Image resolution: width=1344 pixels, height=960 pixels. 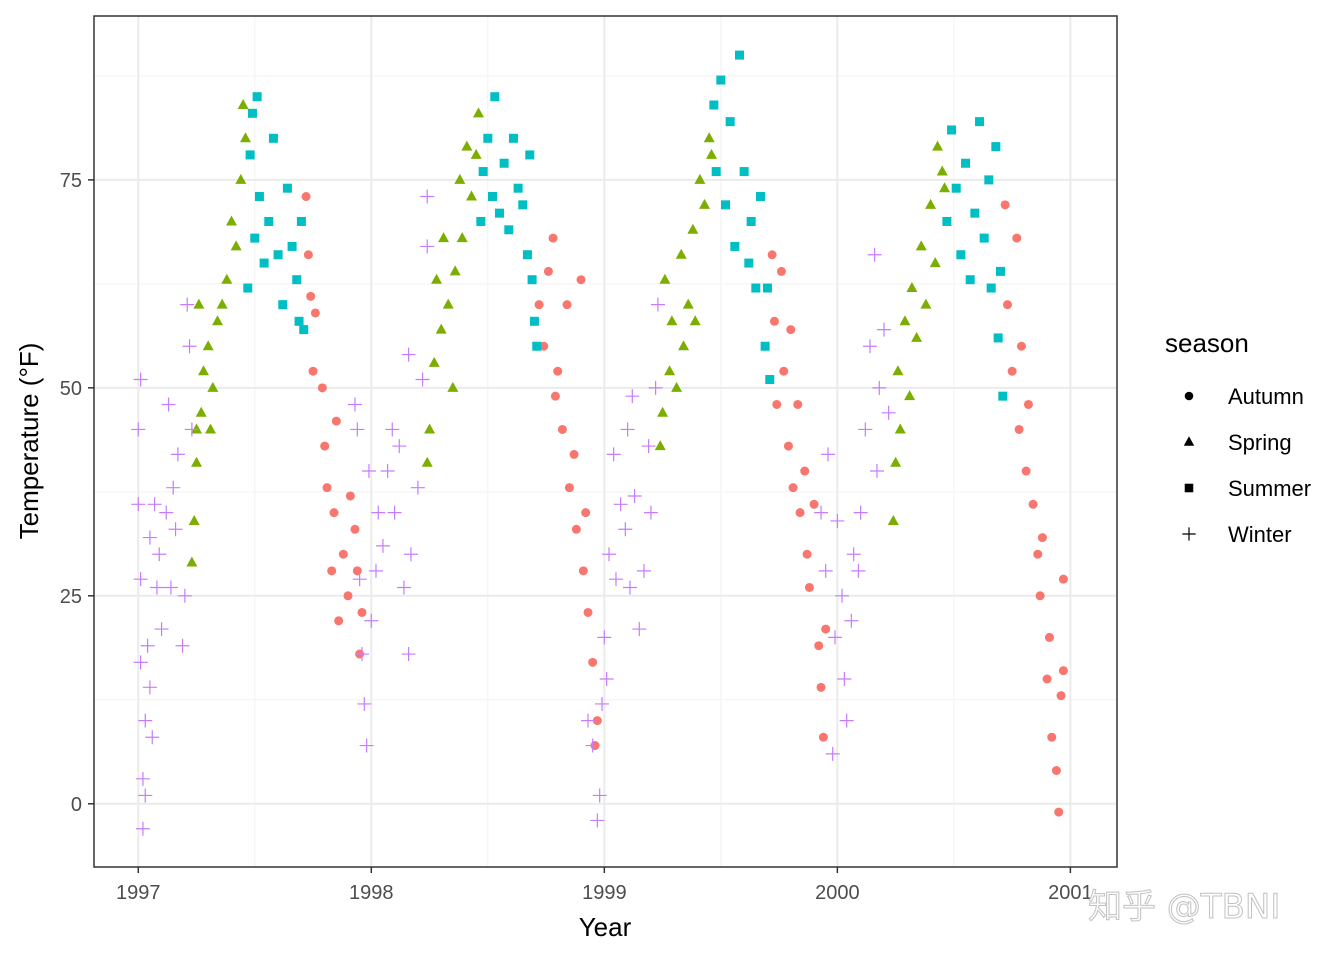 I want to click on x-tick-label: 2001, so click(x=1070, y=893).